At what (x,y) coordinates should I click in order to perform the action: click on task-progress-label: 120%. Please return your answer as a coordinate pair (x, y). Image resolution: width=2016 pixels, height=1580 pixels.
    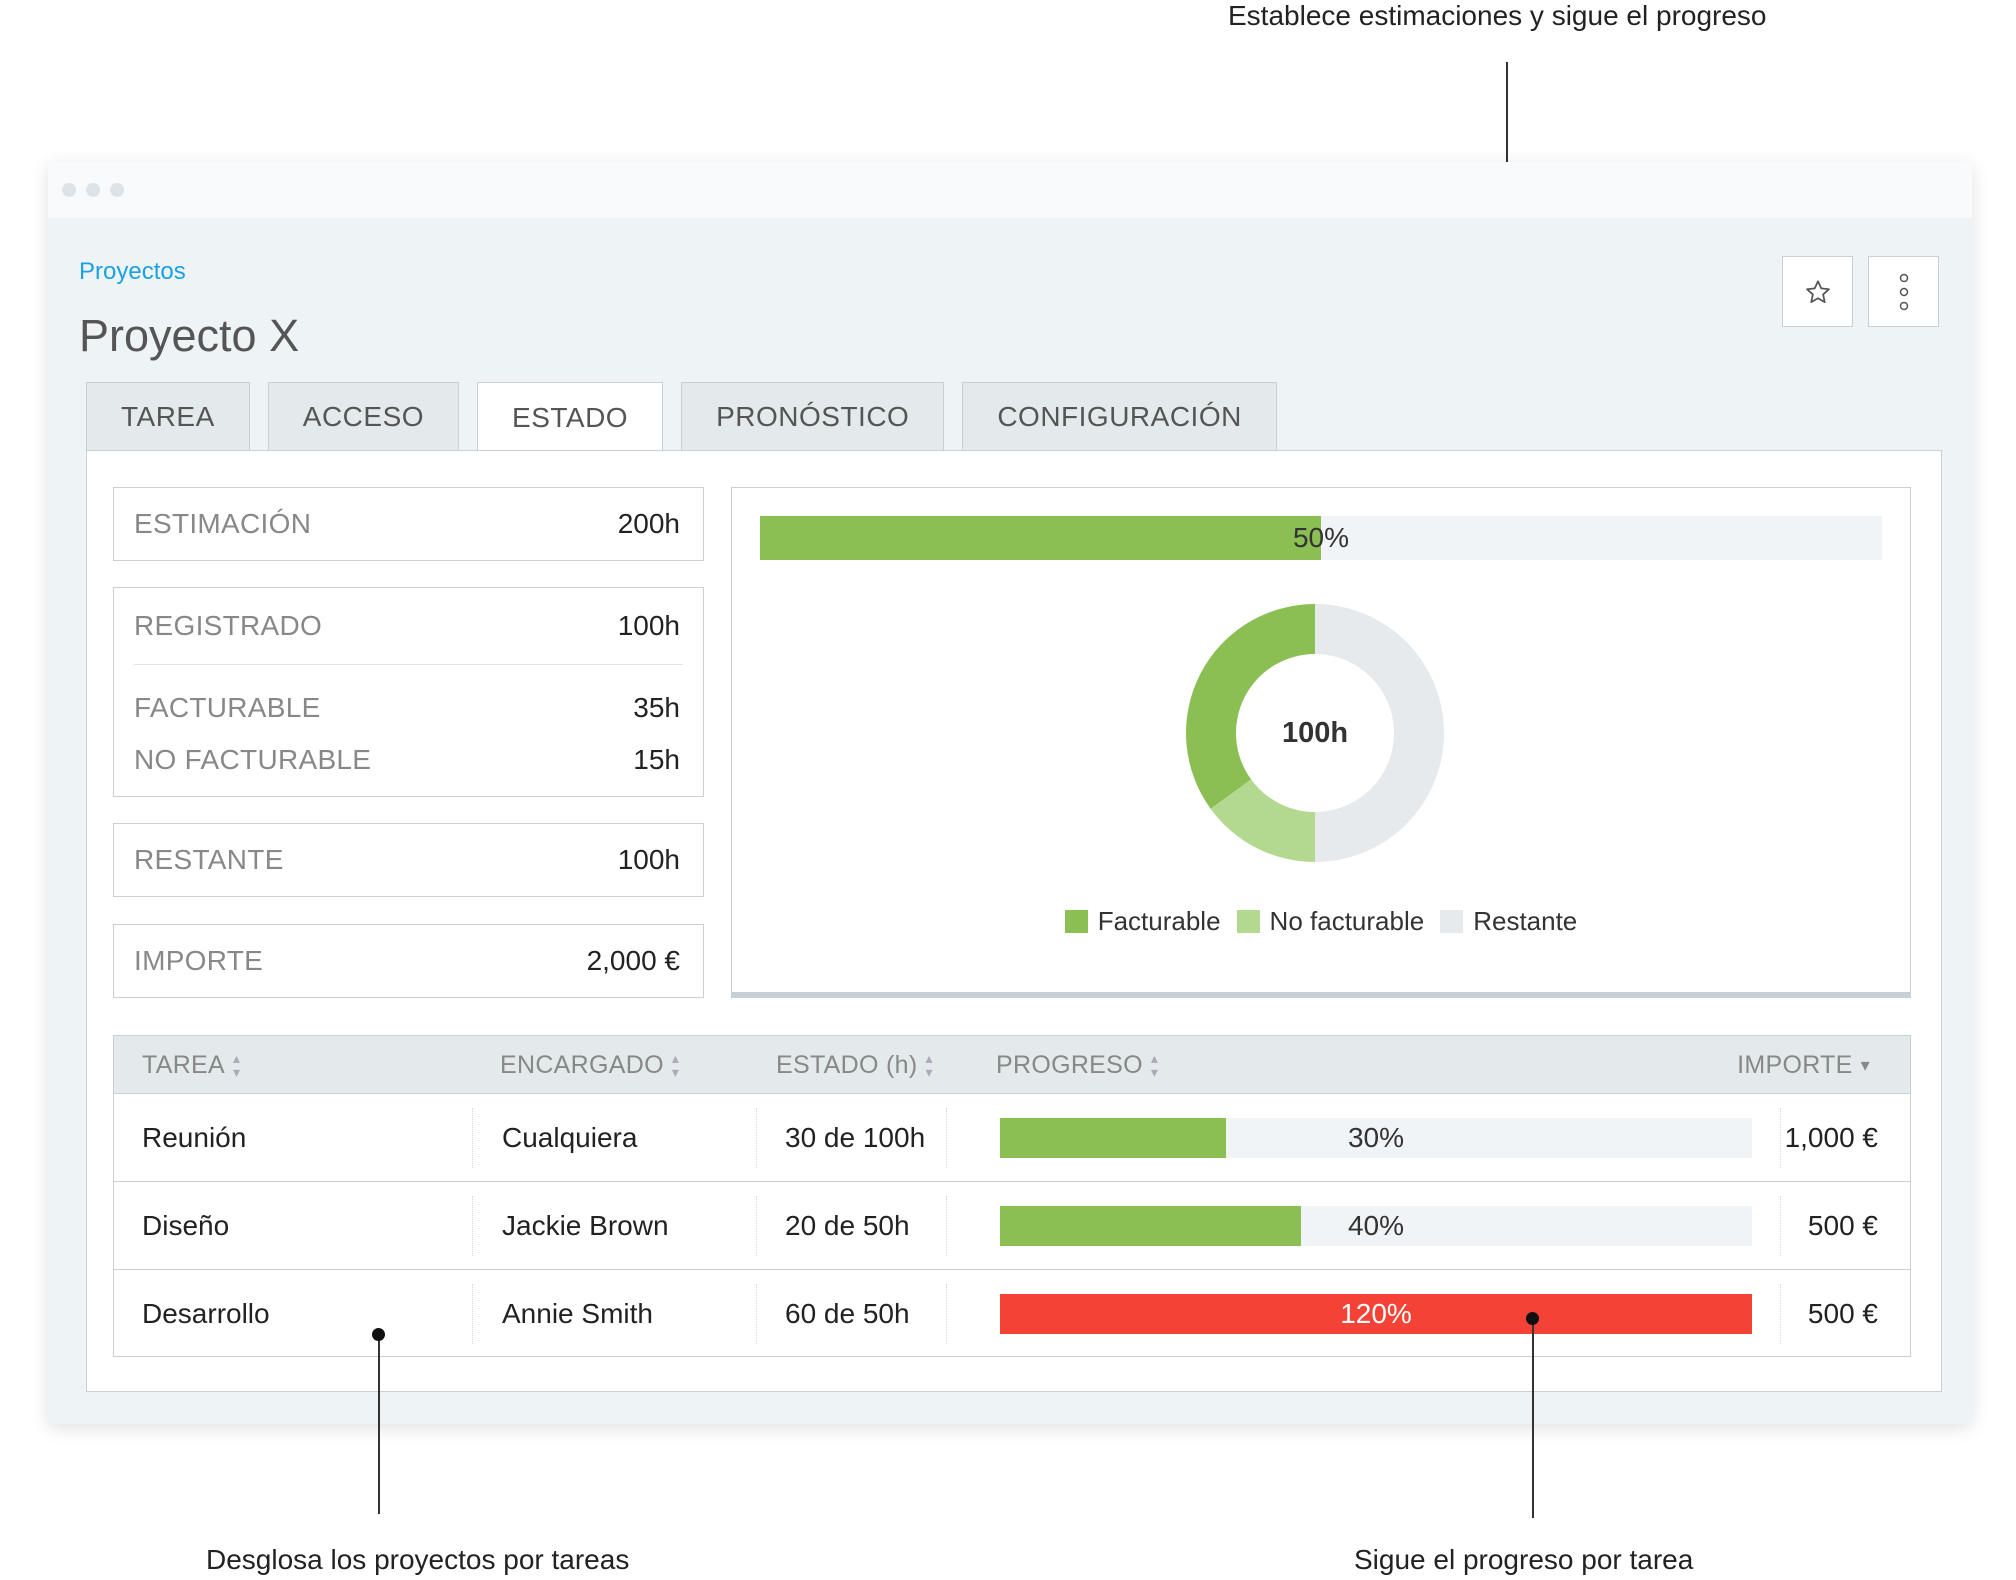
    Looking at the image, I should click on (1376, 1313).